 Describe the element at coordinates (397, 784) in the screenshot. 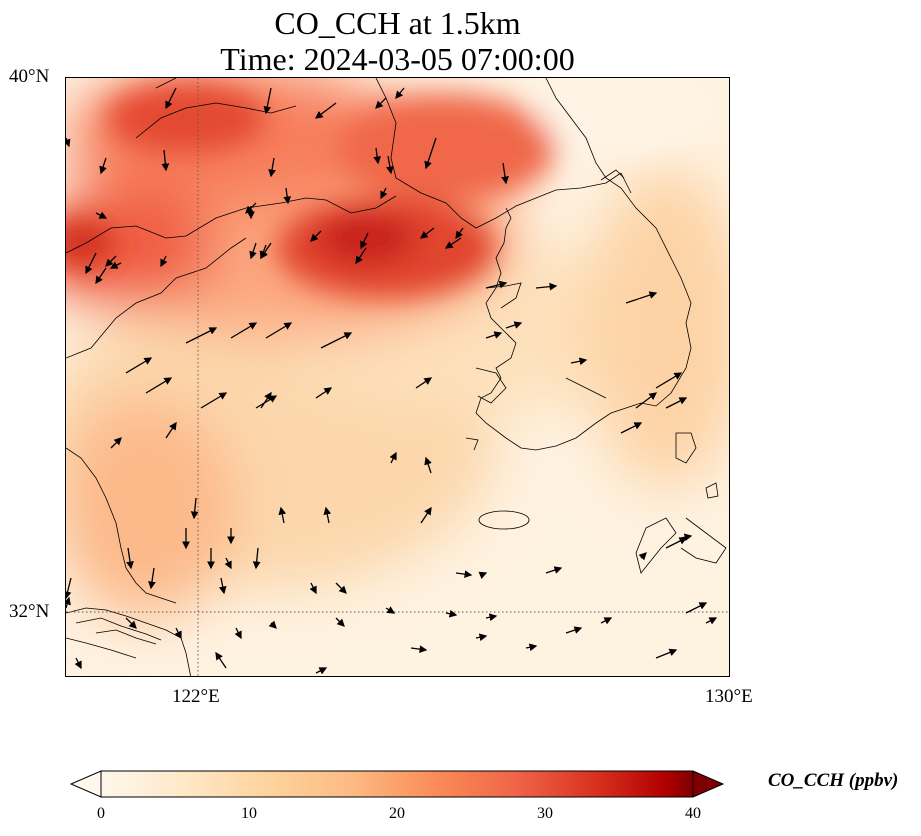

I see `colorbar-bar` at that location.